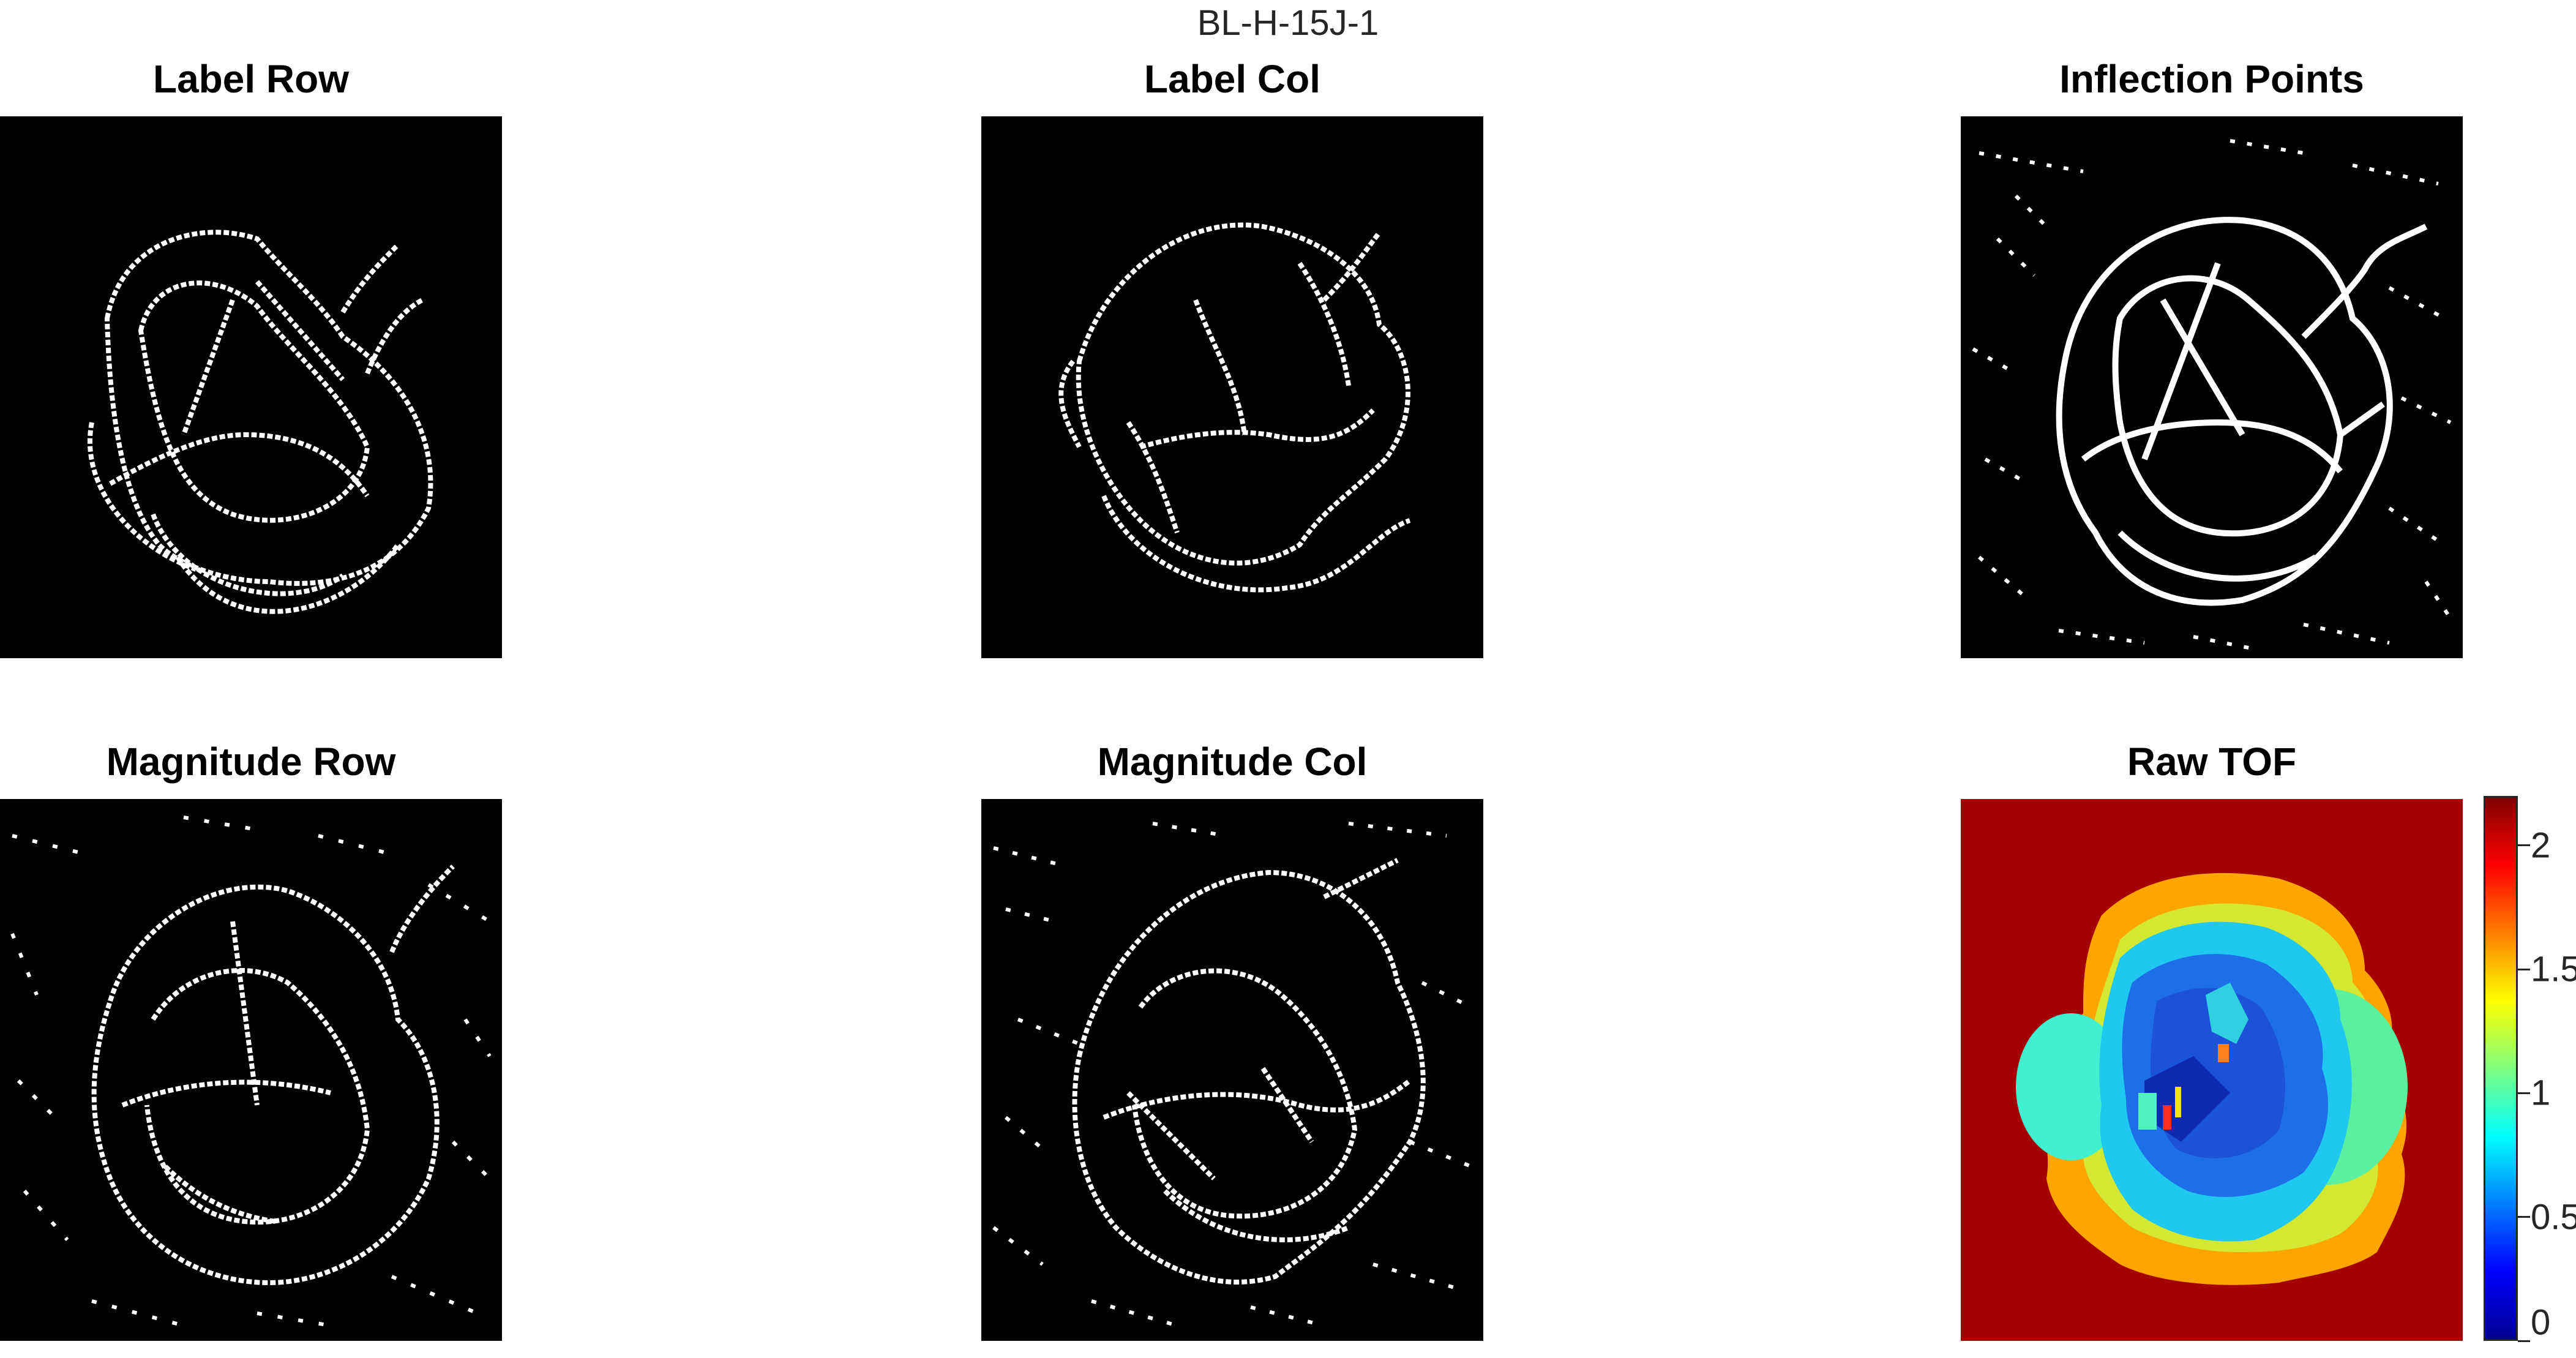 The image size is (2576, 1358). I want to click on panel-title-magnitude-row: Magnitude Row, so click(251, 761).